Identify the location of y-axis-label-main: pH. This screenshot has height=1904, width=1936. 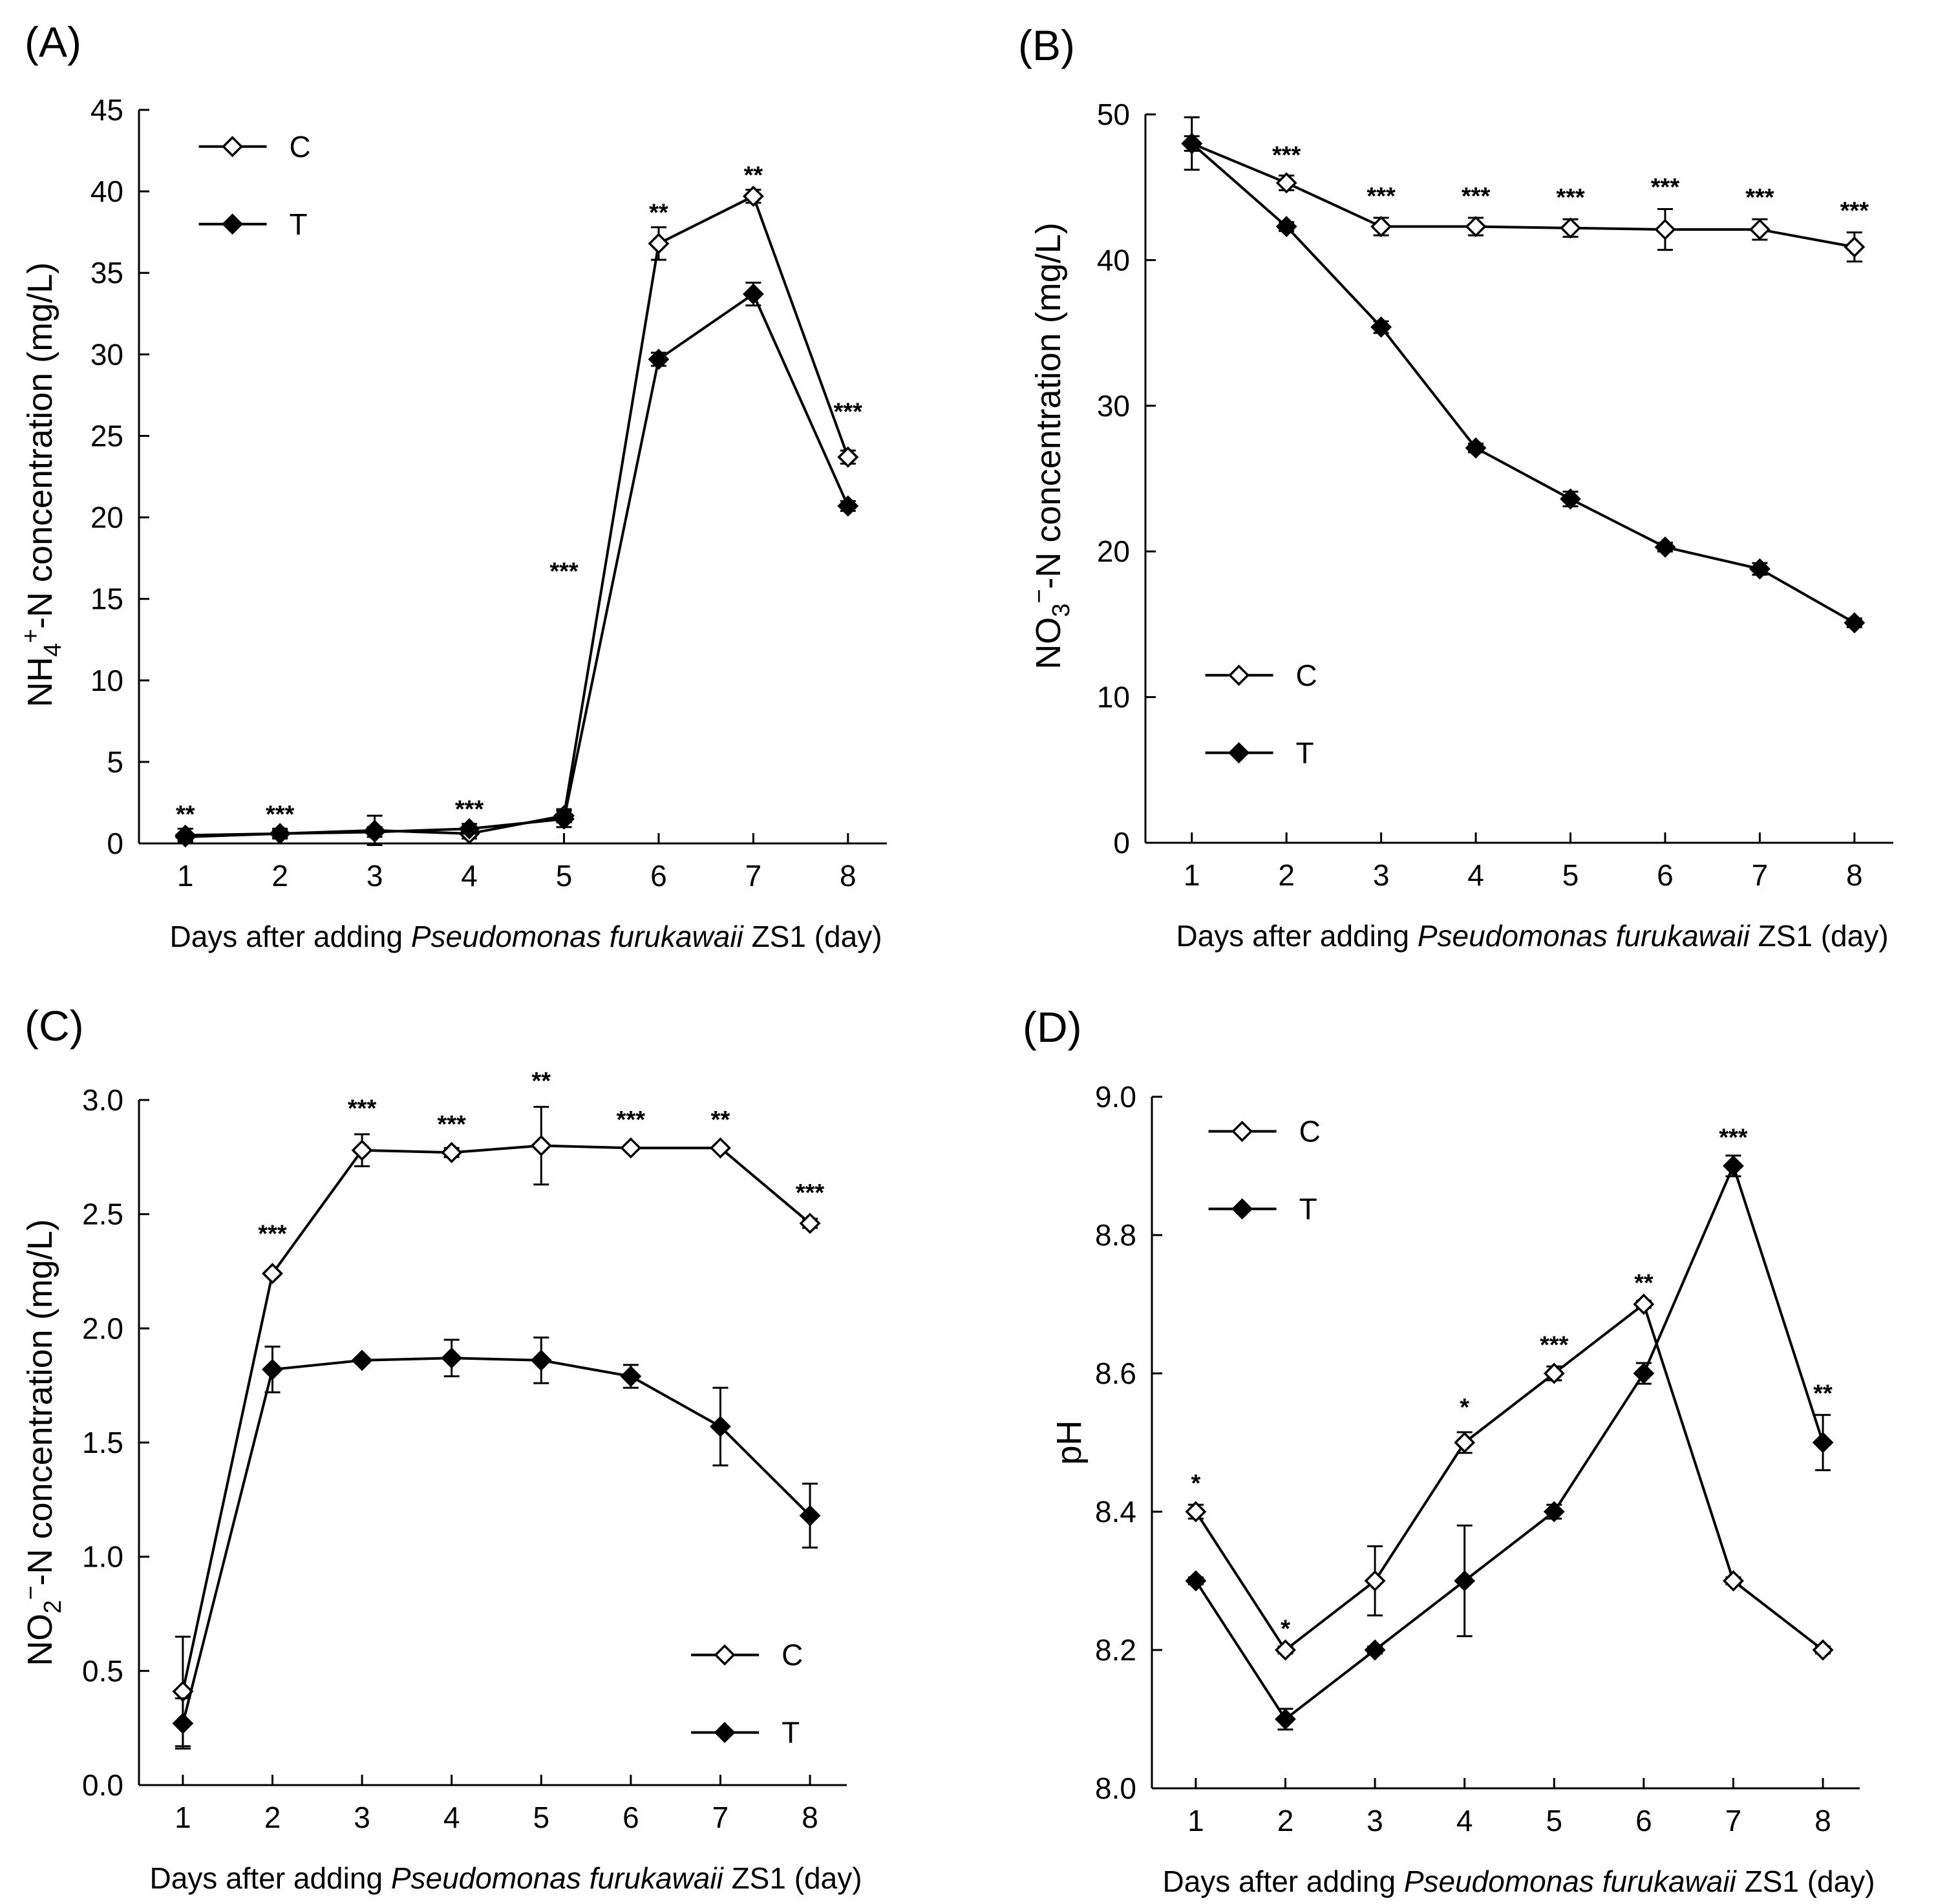
(1069, 1442).